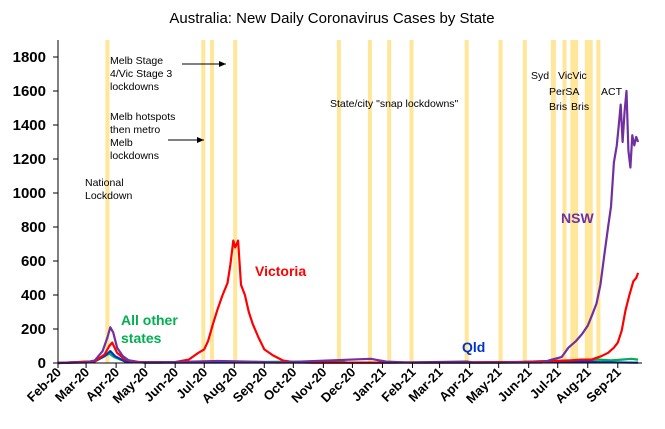 This screenshot has width=665, height=429. What do you see at coordinates (33, 261) in the screenshot?
I see `y-tick-label-600: 600` at bounding box center [33, 261].